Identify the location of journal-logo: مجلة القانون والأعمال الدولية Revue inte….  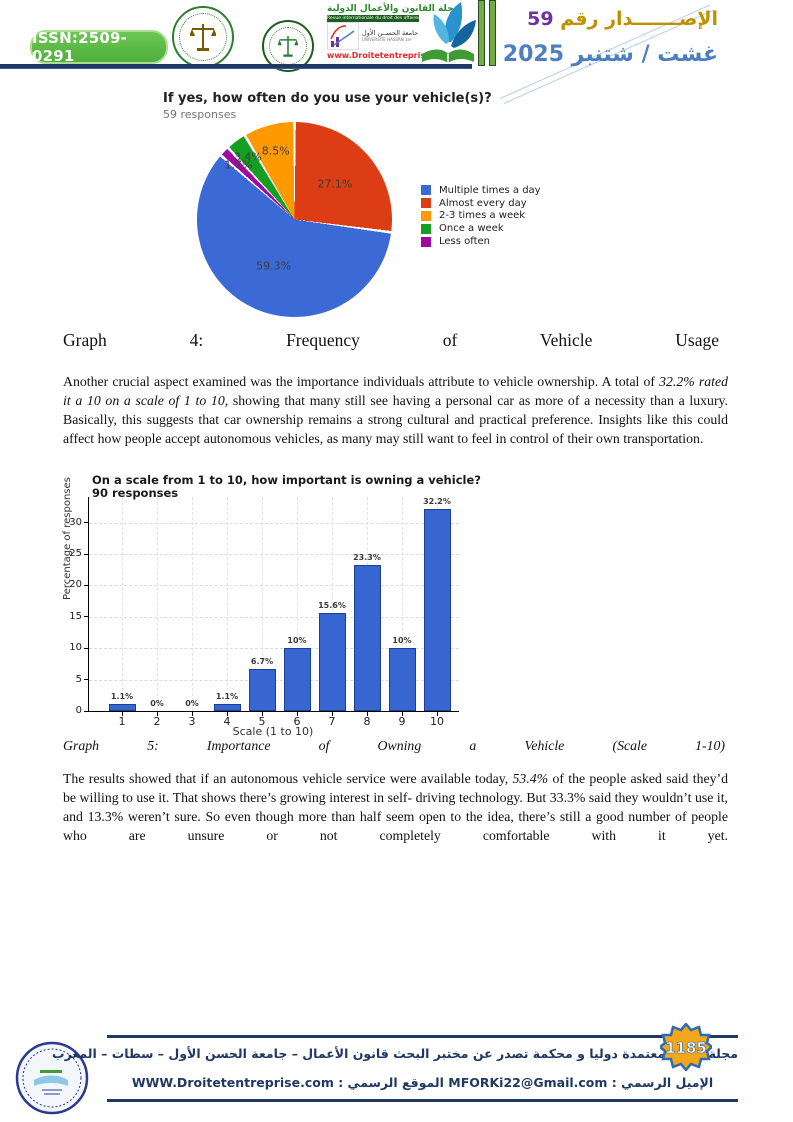
(393, 35).